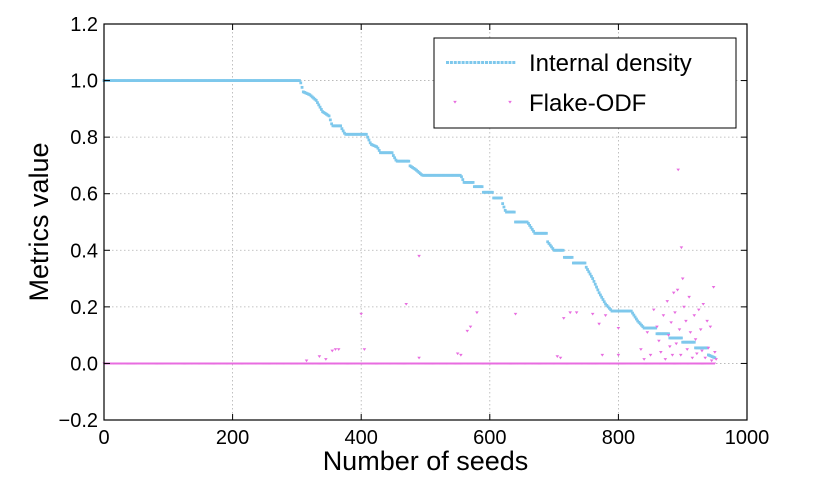  Describe the element at coordinates (587, 103) in the screenshot. I see `legend-label-flake-odf: Flake-ODF` at that location.